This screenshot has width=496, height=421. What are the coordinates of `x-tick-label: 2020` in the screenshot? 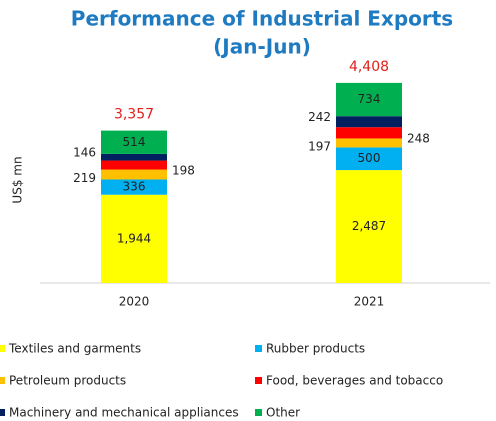 It's located at (134, 302).